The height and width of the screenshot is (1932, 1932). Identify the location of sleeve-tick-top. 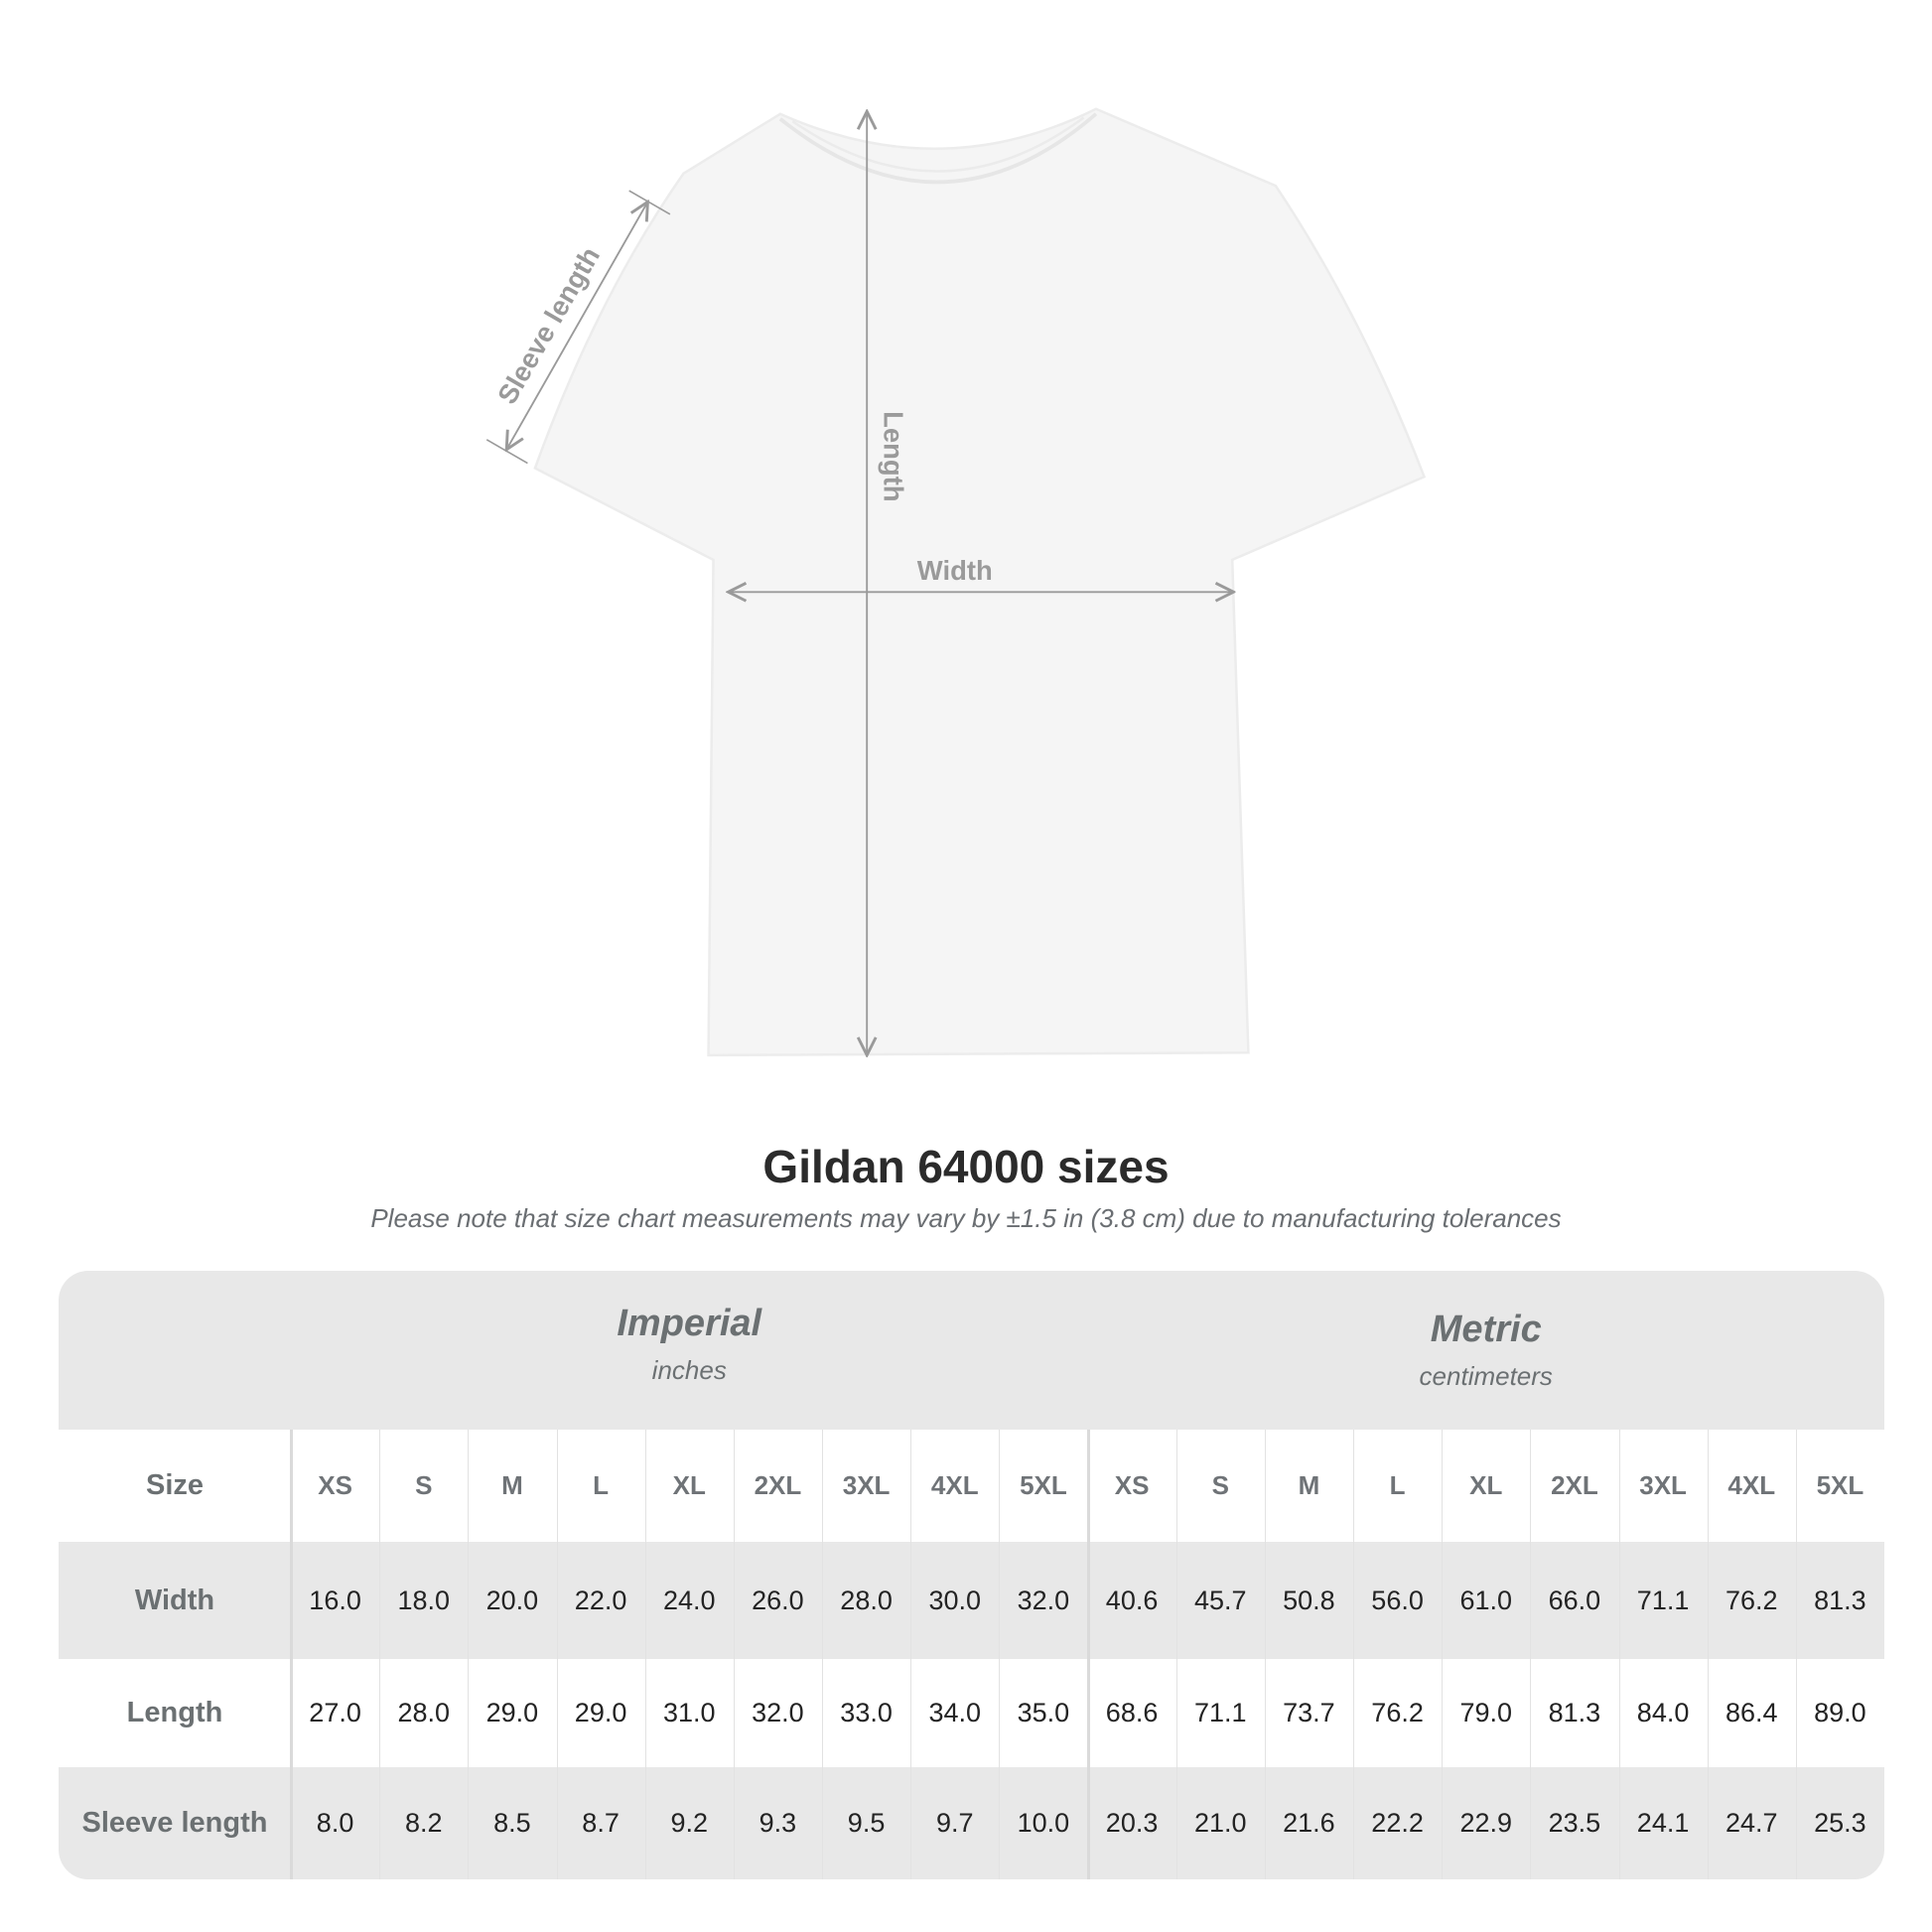
(650, 203).